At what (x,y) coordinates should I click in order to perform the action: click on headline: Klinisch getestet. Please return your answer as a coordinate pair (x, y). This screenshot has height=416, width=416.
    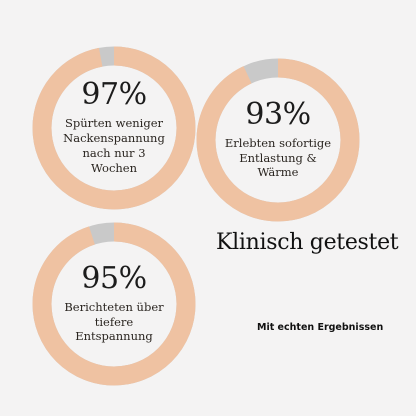
    Looking at the image, I should click on (307, 242).